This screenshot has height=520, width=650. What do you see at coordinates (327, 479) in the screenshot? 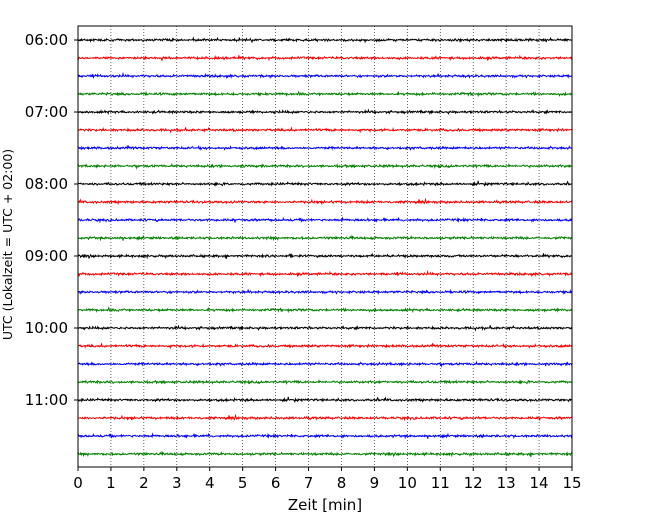
I see `x-axis: 0 1 2 3 4 5 6 7 8 9 10 11 12 13 14 15` at bounding box center [327, 479].